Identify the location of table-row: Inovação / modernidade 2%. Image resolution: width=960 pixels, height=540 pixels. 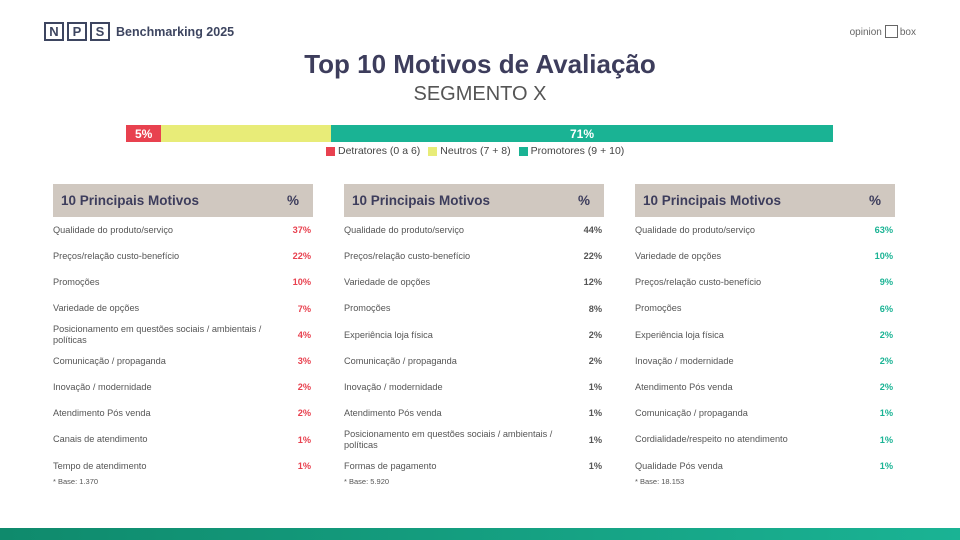
(765, 361).